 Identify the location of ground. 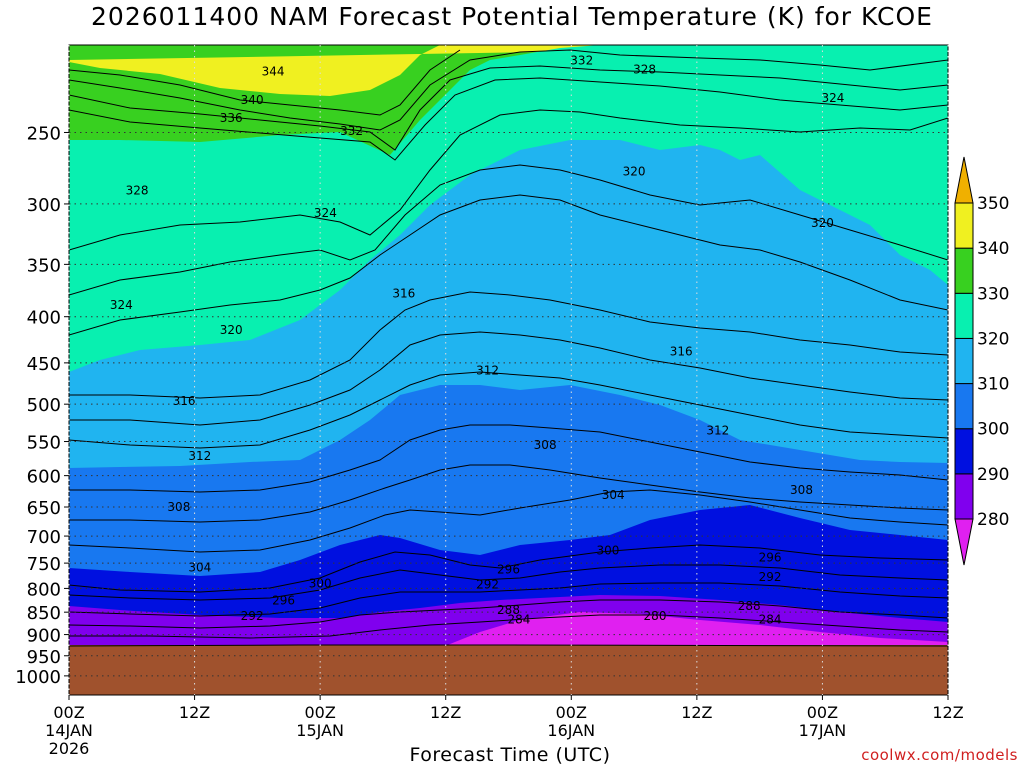
(508, 670).